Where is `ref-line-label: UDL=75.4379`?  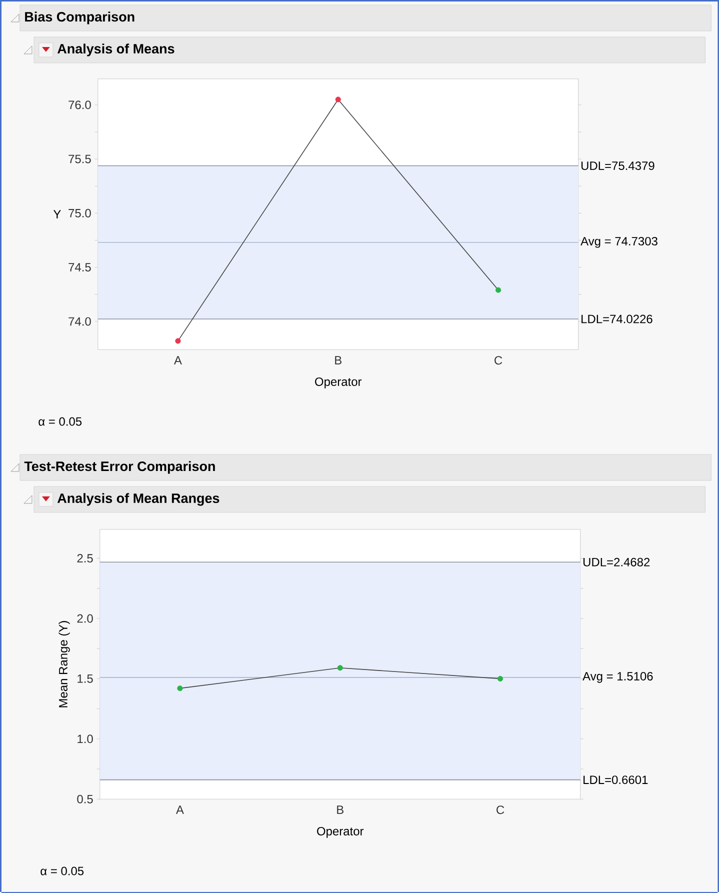
ref-line-label: UDL=75.4379 is located at coordinates (617, 166).